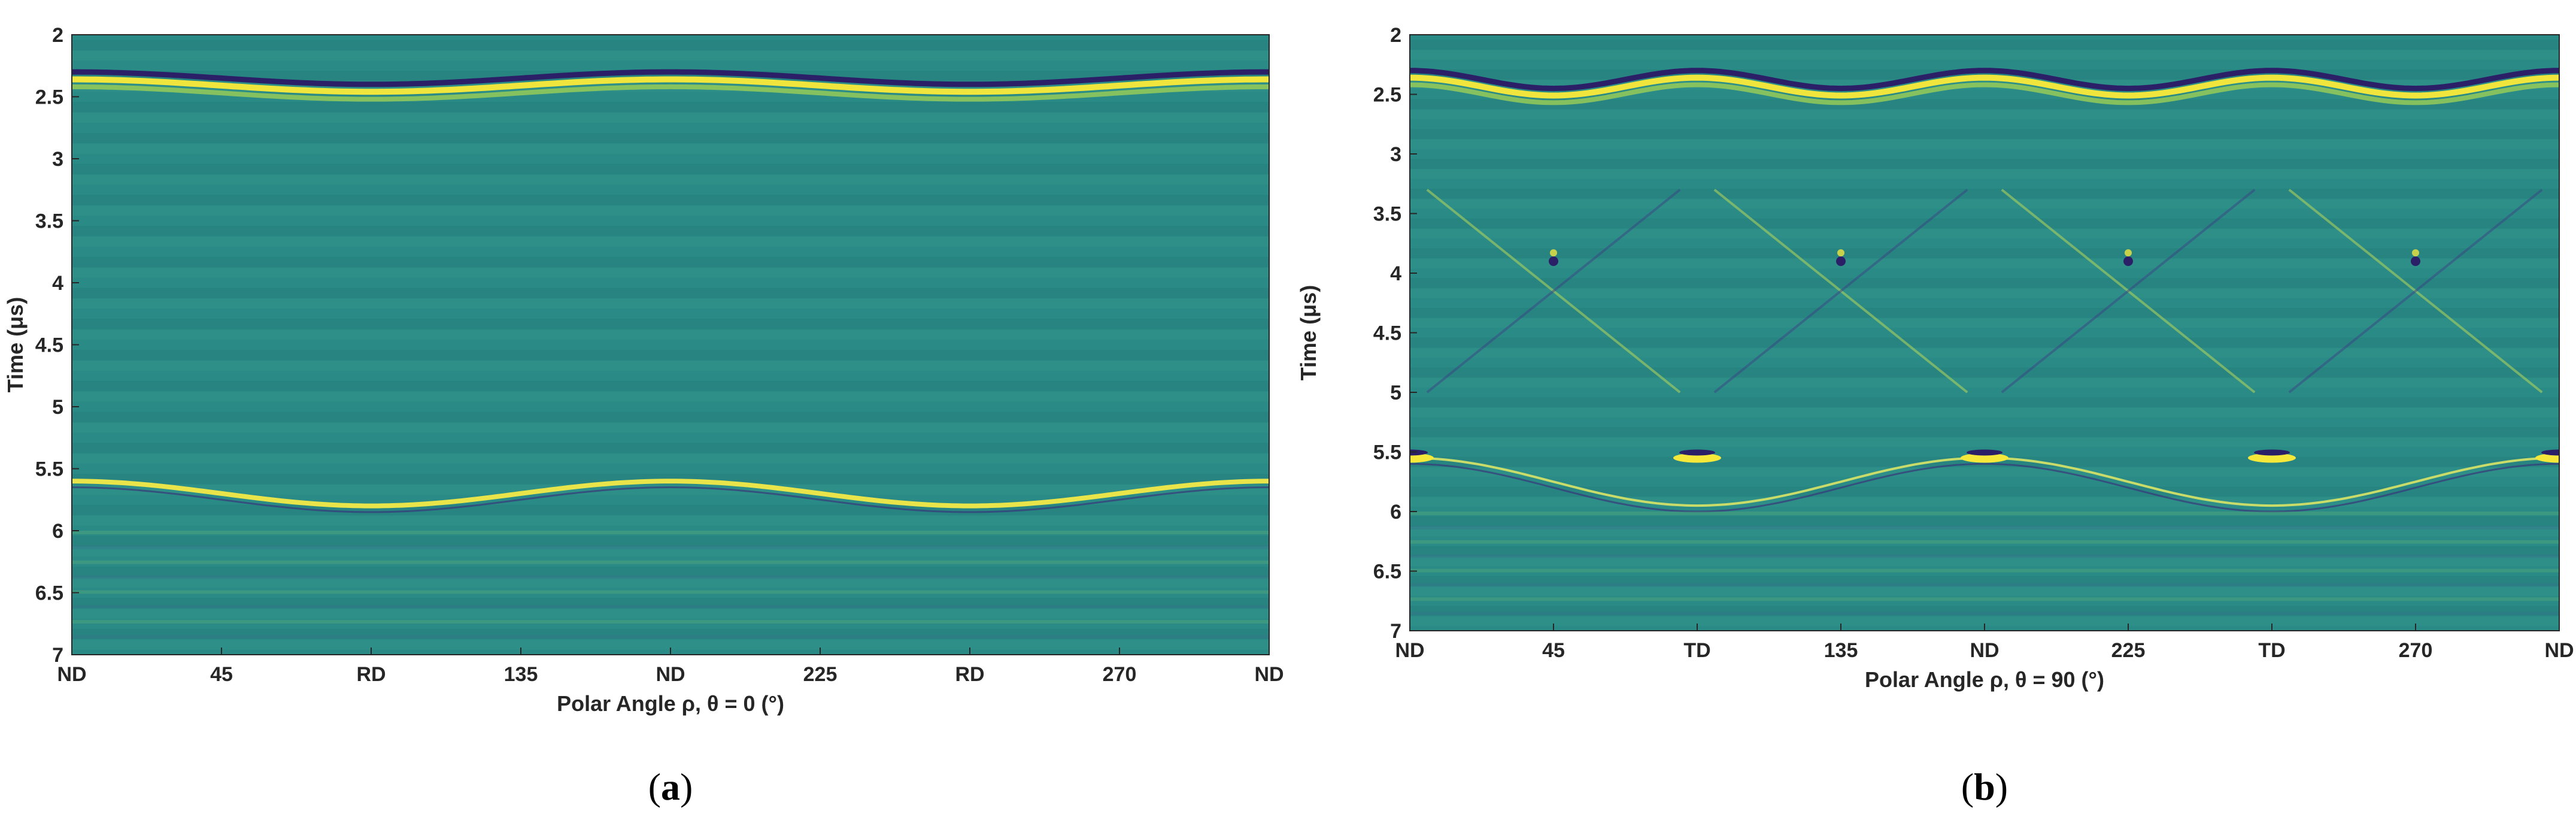  I want to click on x-axis-label: Polar Angle ρ, θ = 90 (°), so click(1984, 680).